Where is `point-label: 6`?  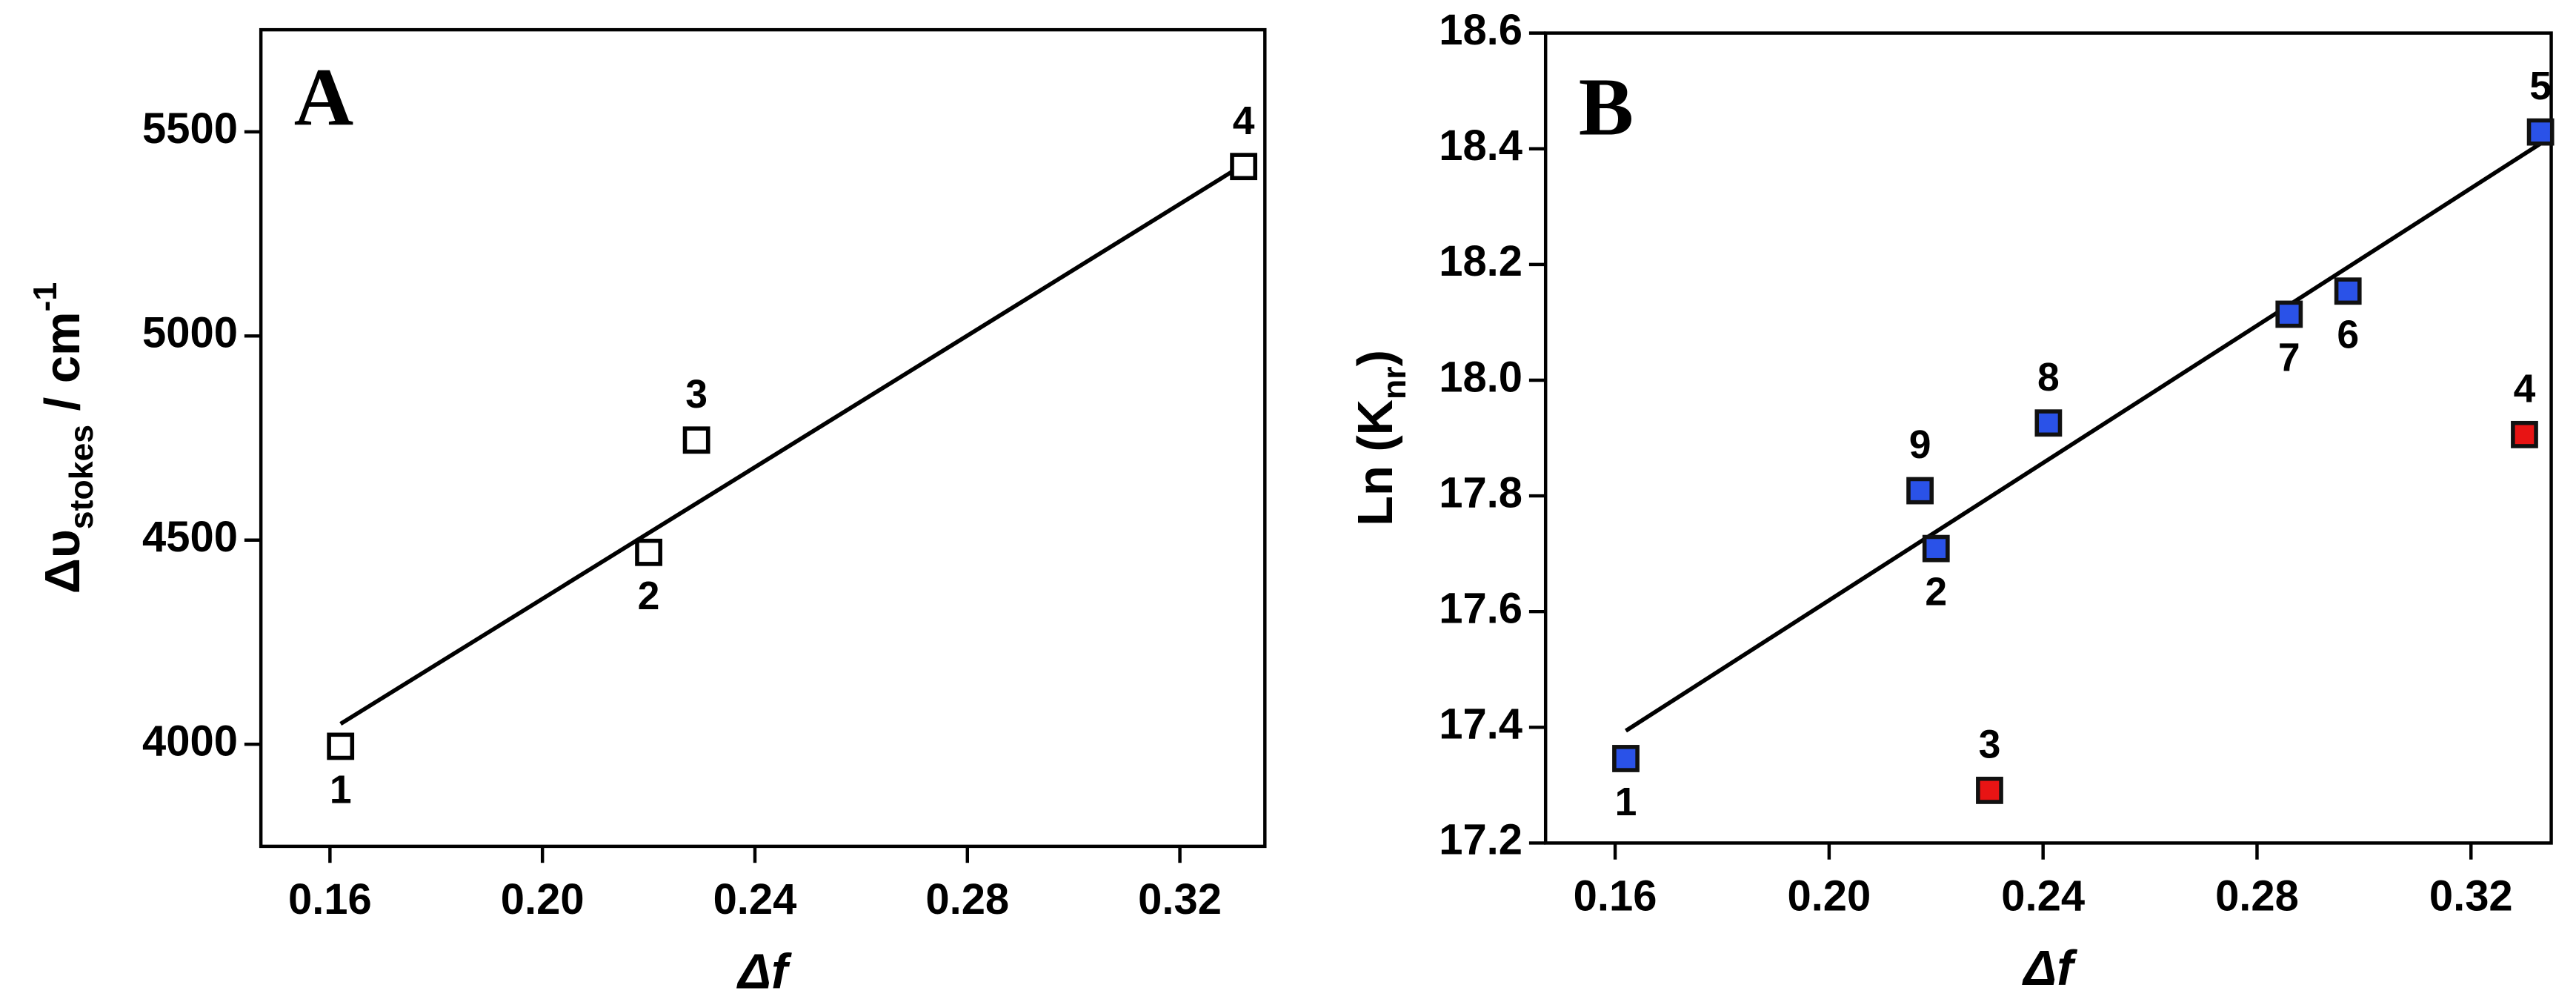 point-label: 6 is located at coordinates (2348, 334).